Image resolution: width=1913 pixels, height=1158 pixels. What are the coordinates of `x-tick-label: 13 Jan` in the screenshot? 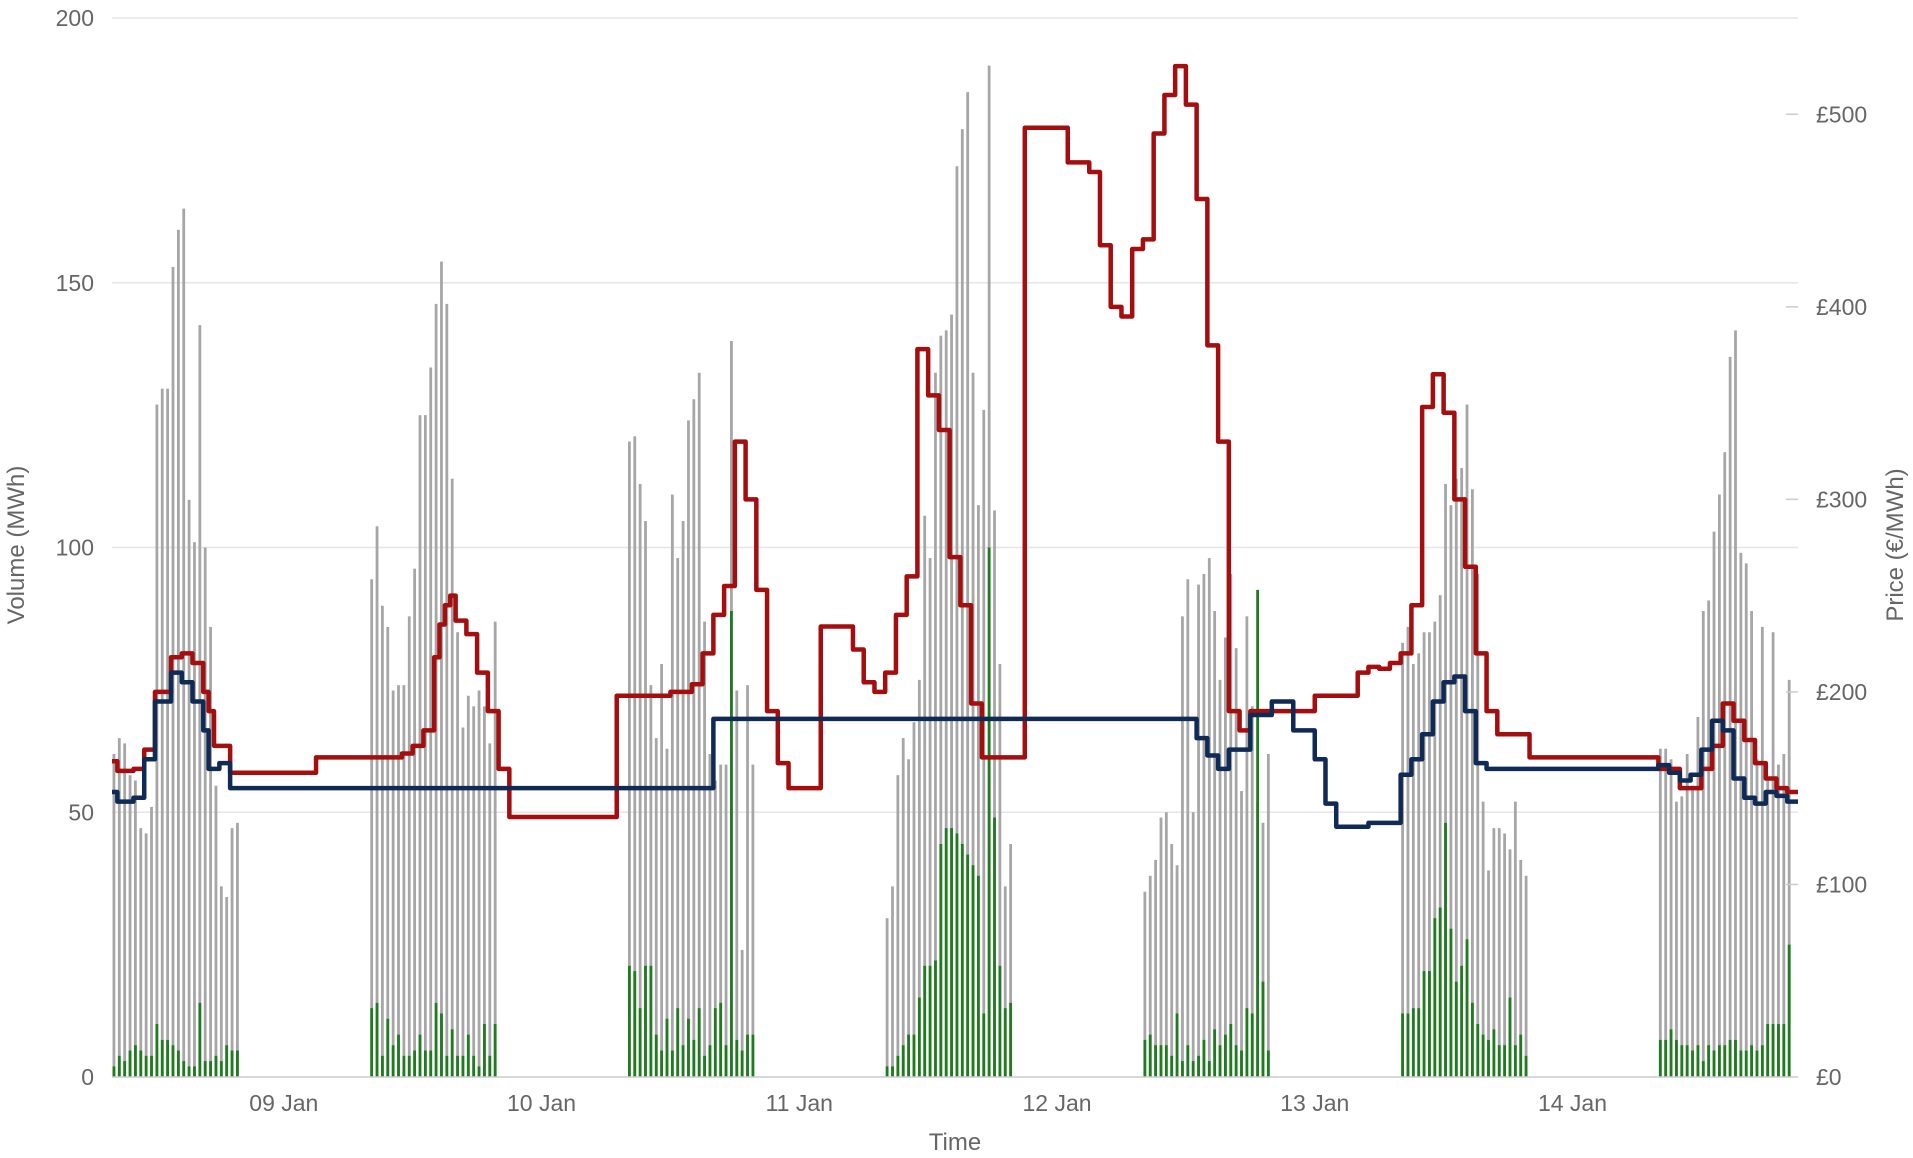 It's located at (1314, 1103).